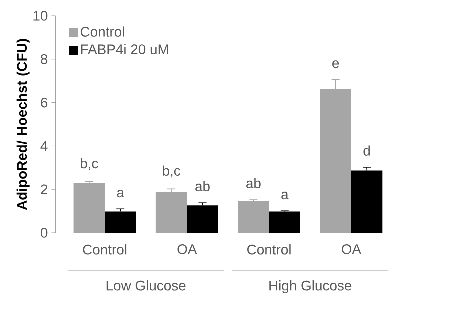  What do you see at coordinates (124, 49) in the screenshot?
I see `legend-label: FABP4i 20 uM` at bounding box center [124, 49].